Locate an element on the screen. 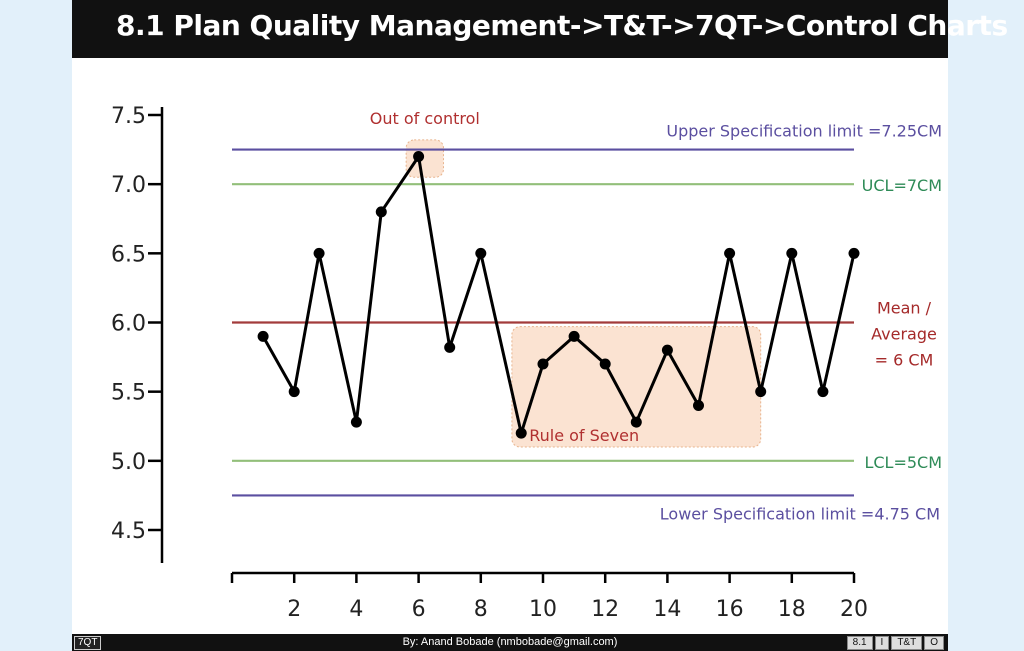 This screenshot has height=651, width=1024. footer-author: By: Anand Bobade (nmbobade@gmail.com) is located at coordinates (510, 642).